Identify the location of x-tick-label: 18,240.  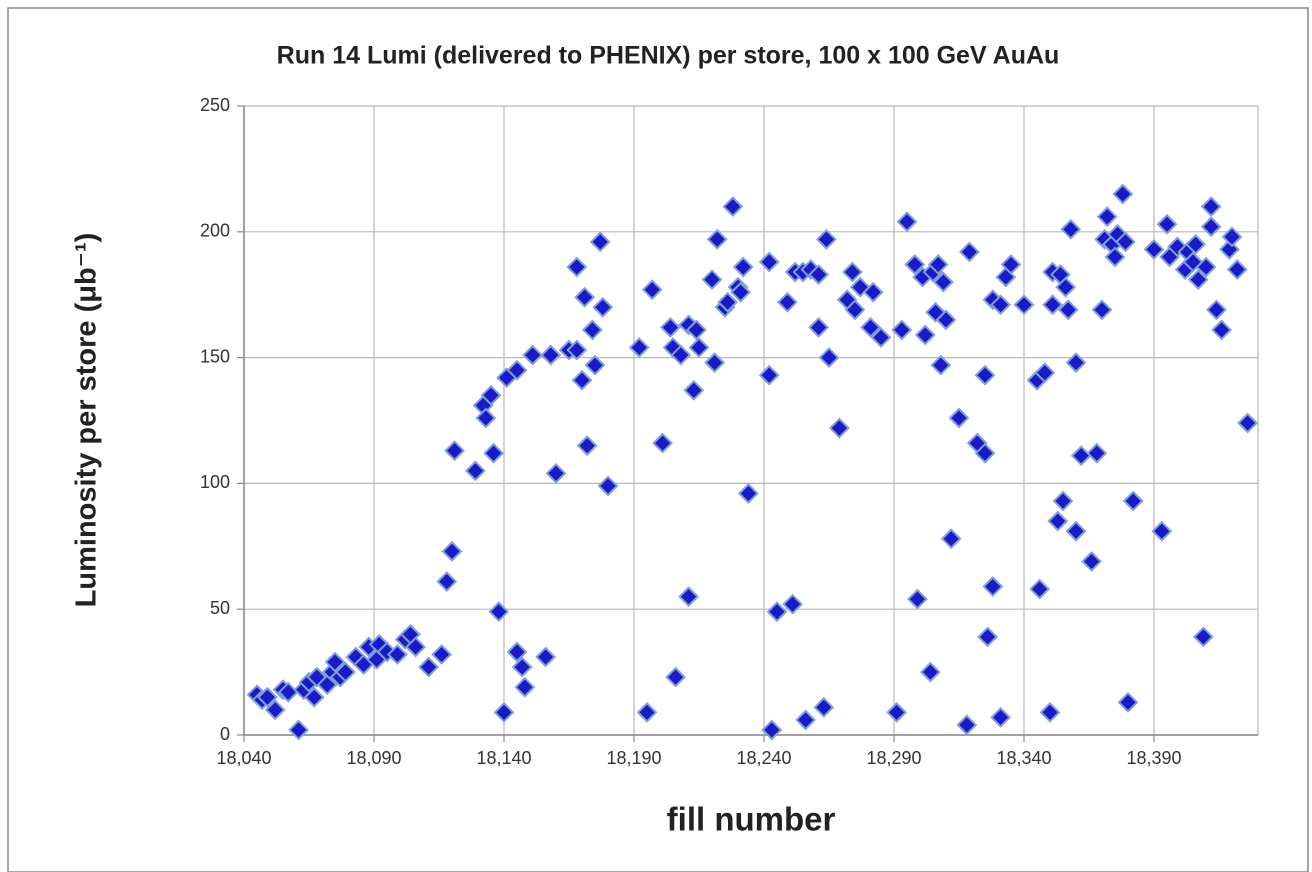
(763, 758).